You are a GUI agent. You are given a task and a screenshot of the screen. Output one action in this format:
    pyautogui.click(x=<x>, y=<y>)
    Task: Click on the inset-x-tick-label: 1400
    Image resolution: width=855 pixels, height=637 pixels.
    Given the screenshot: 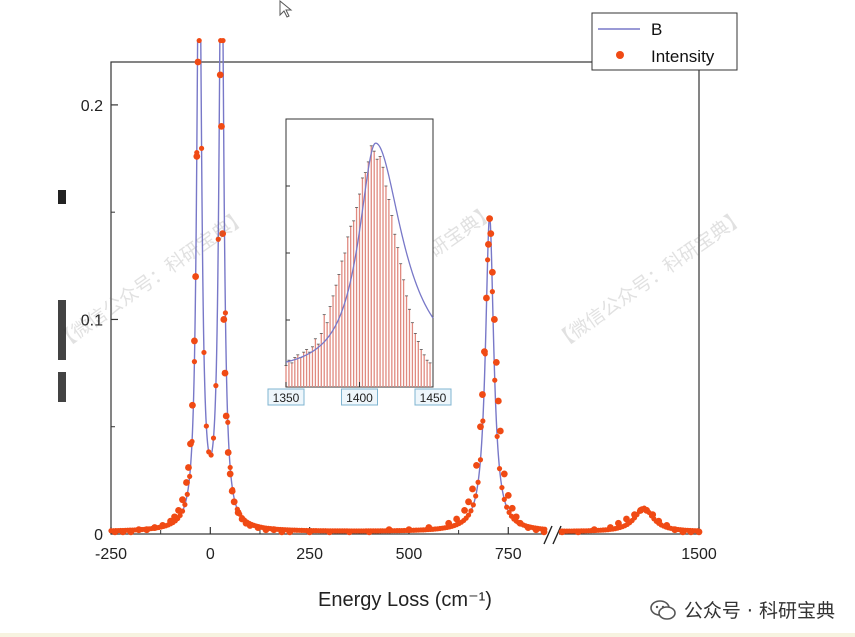 What is the action you would take?
    pyautogui.click(x=359, y=398)
    